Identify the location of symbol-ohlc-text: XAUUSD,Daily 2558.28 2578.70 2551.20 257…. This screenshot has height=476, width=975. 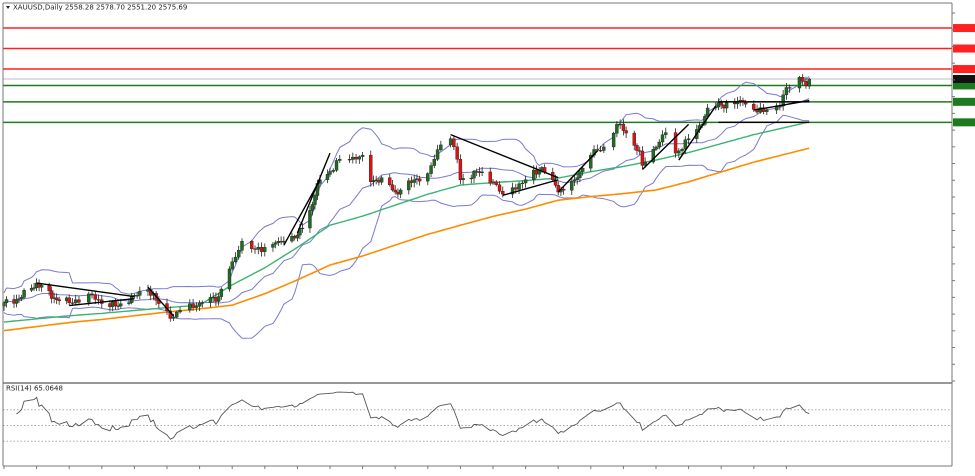
(100, 8).